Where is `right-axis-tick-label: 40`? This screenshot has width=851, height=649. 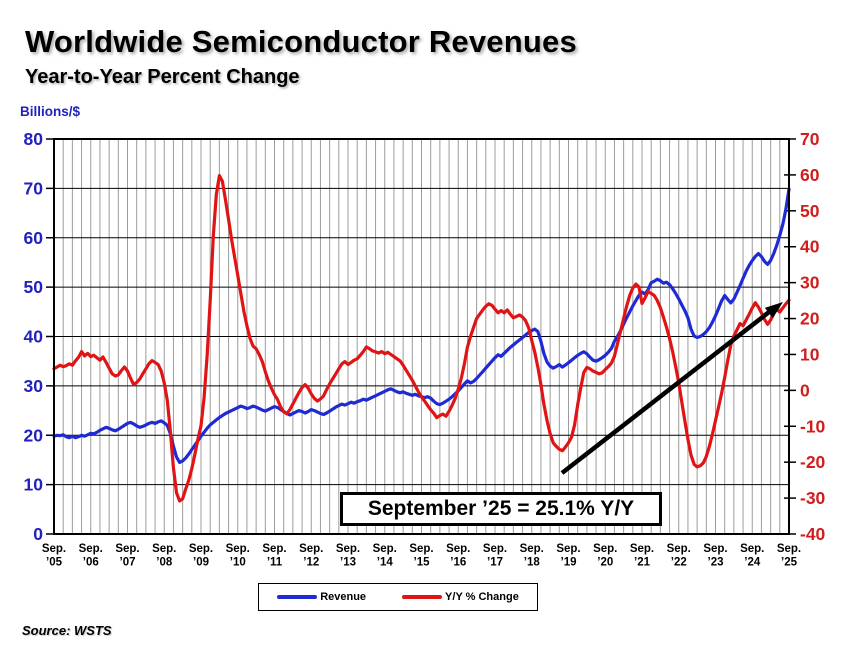 right-axis-tick-label: 40 is located at coordinates (810, 247).